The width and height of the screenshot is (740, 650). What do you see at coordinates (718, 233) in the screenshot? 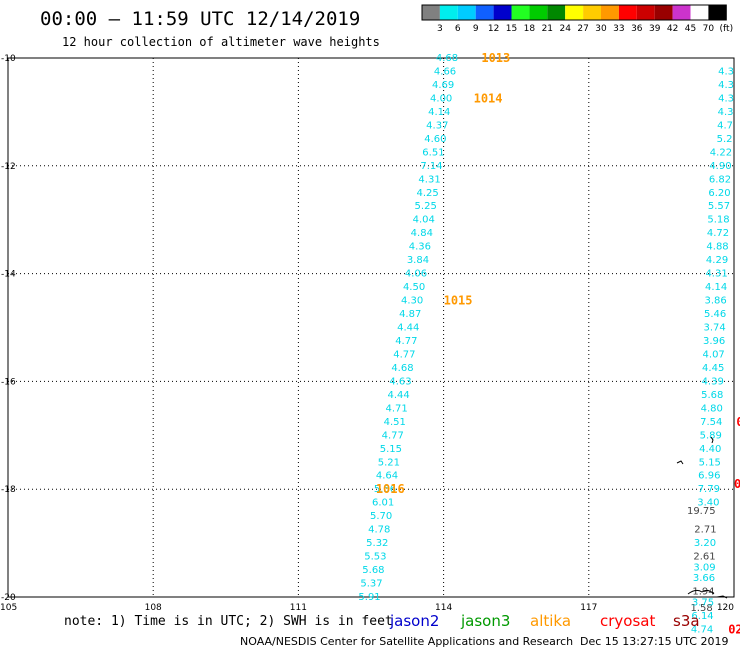
I see `data-point-label: 4.72` at bounding box center [718, 233].